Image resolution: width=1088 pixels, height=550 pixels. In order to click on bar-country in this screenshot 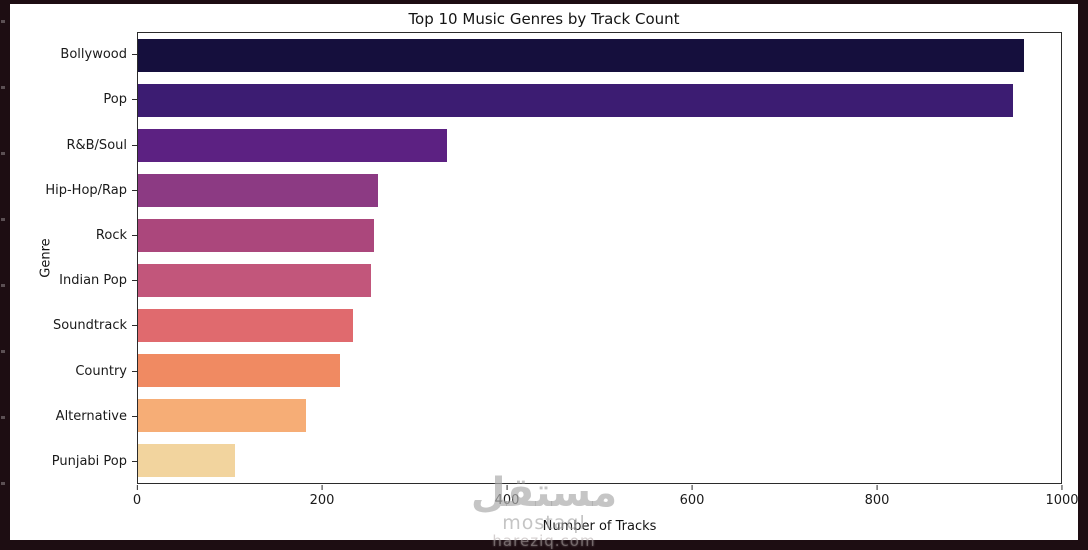, I will do `click(239, 370)`.